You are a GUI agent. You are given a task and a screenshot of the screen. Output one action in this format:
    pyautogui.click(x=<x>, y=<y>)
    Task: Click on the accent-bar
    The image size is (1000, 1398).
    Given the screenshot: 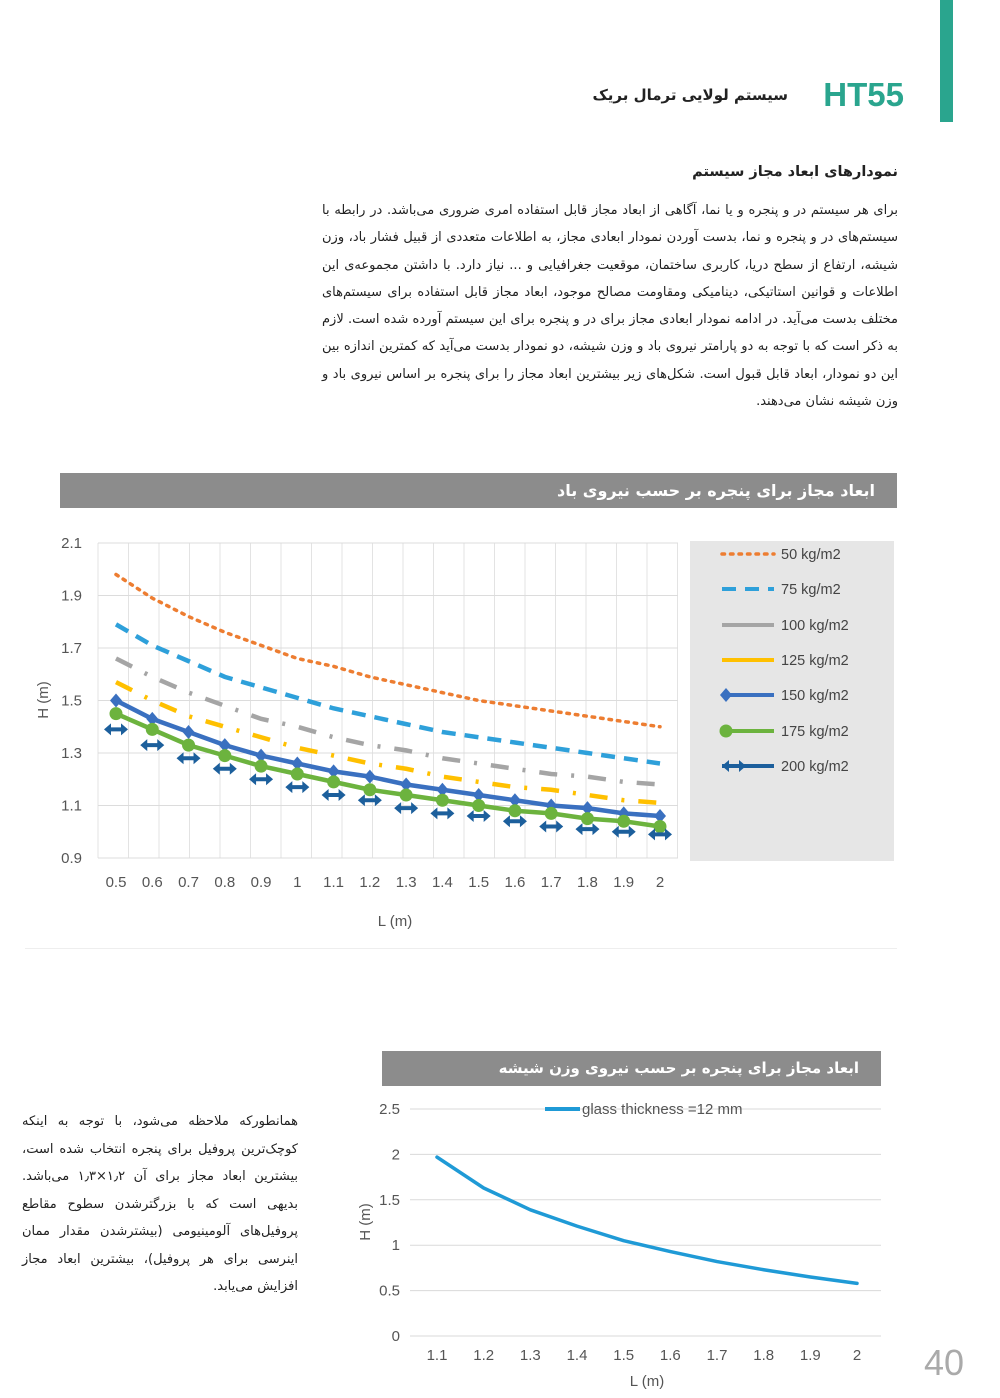 What is the action you would take?
    pyautogui.click(x=946, y=61)
    